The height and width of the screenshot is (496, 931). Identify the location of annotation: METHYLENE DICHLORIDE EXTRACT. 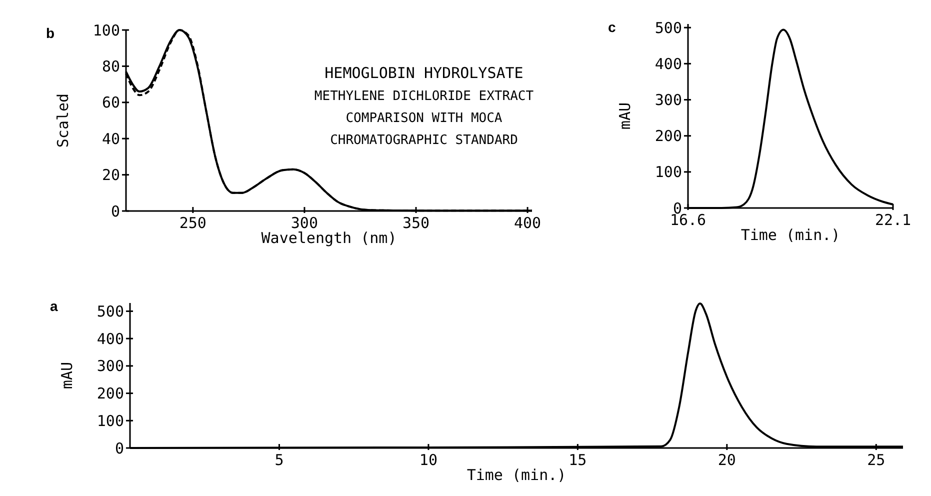
(424, 96).